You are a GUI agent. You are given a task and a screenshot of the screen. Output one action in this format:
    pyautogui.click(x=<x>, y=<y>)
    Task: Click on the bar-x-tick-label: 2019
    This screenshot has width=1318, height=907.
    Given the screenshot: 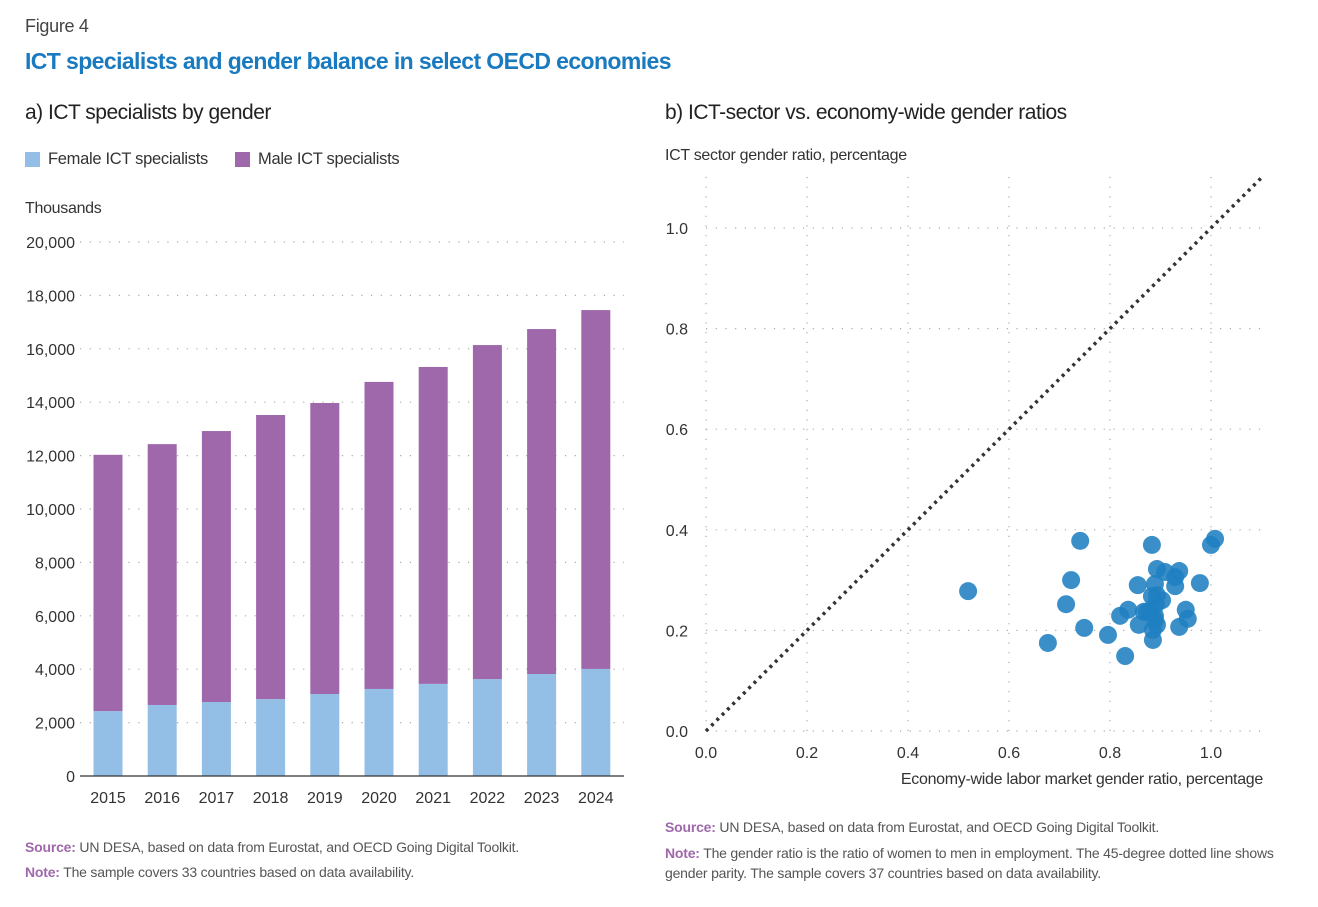 What is the action you would take?
    pyautogui.click(x=325, y=798)
    